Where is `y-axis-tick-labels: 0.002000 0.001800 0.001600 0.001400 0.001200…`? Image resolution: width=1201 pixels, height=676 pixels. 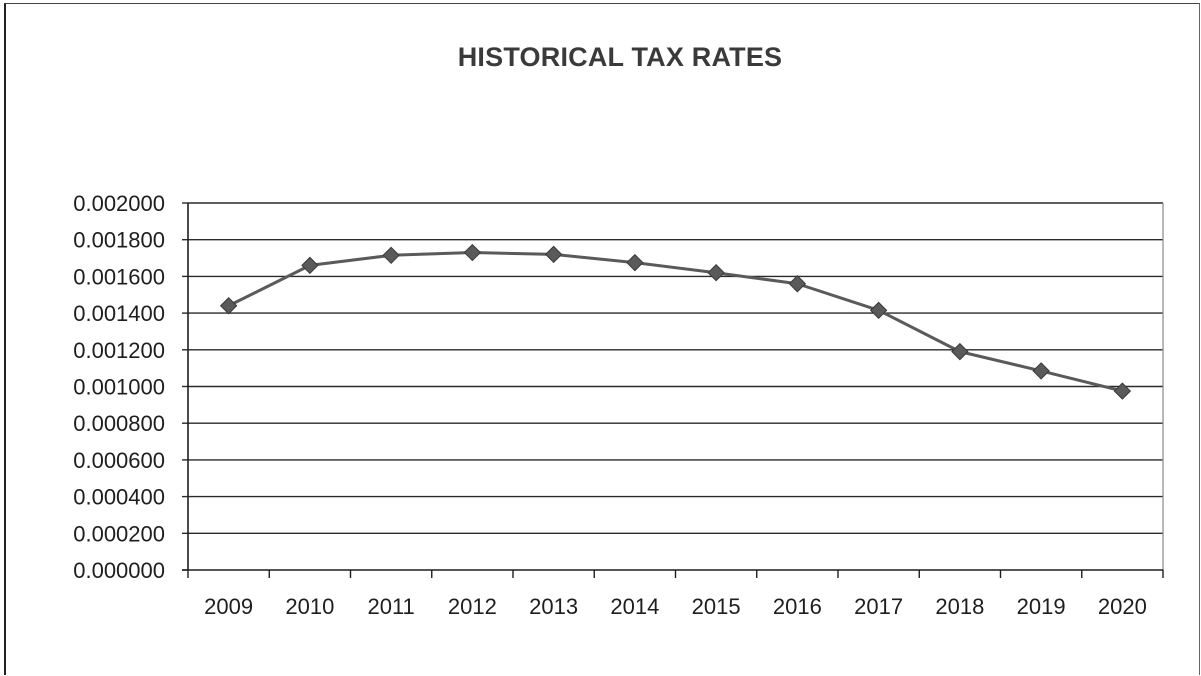 y-axis-tick-labels: 0.002000 0.001800 0.001600 0.001400 0.001200… is located at coordinates (119, 387).